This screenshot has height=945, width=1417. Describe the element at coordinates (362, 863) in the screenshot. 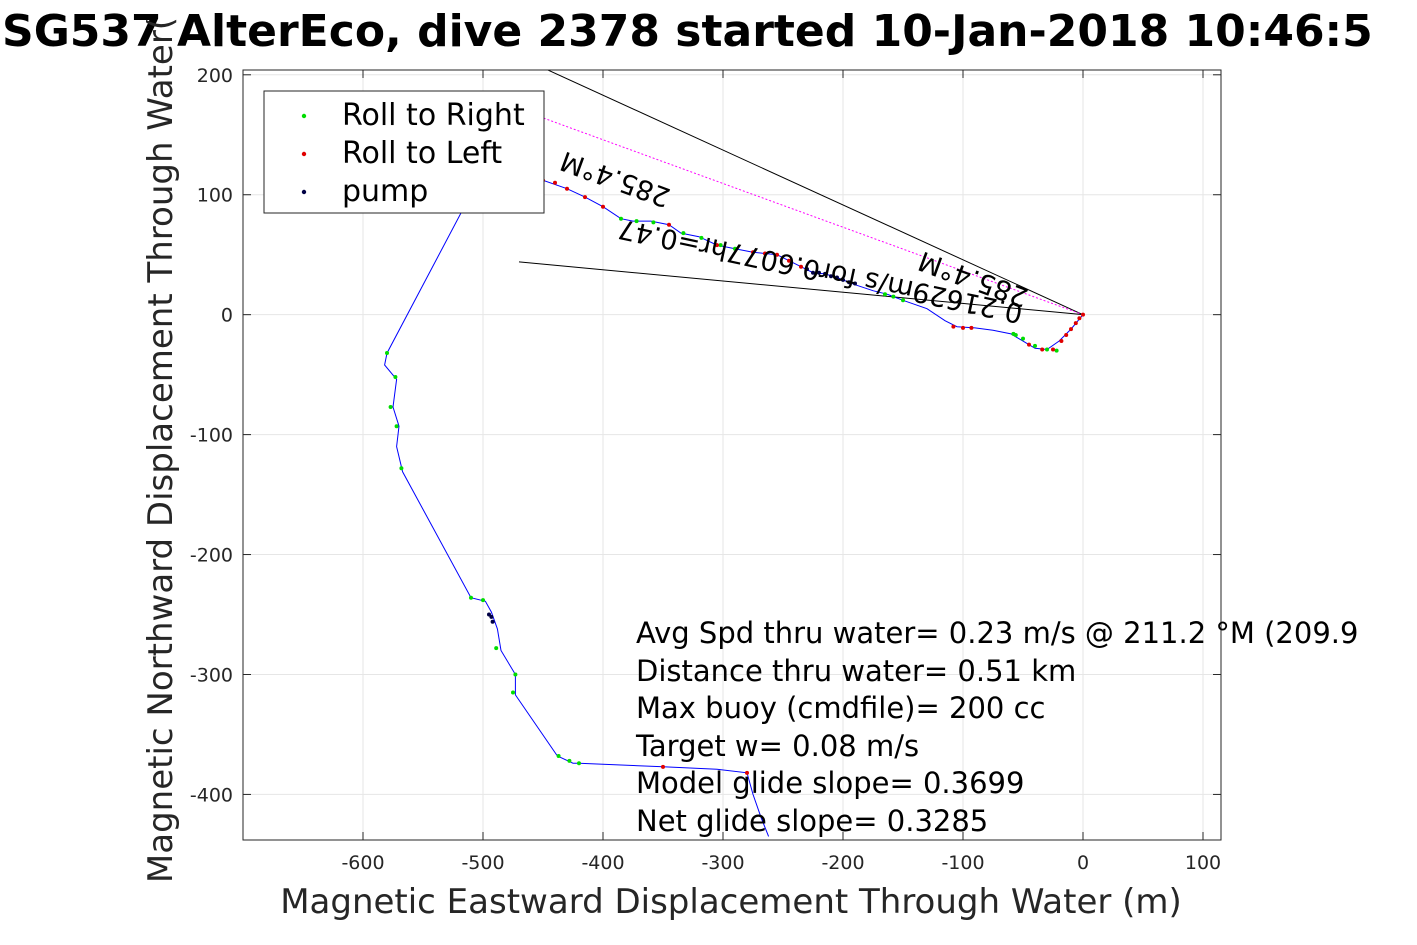

I see `x-tick-label: -600` at that location.